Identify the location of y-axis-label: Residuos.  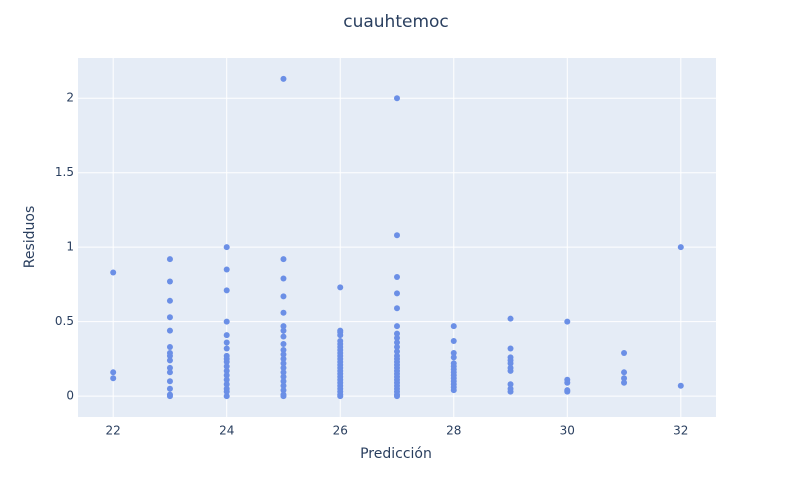
(30, 237).